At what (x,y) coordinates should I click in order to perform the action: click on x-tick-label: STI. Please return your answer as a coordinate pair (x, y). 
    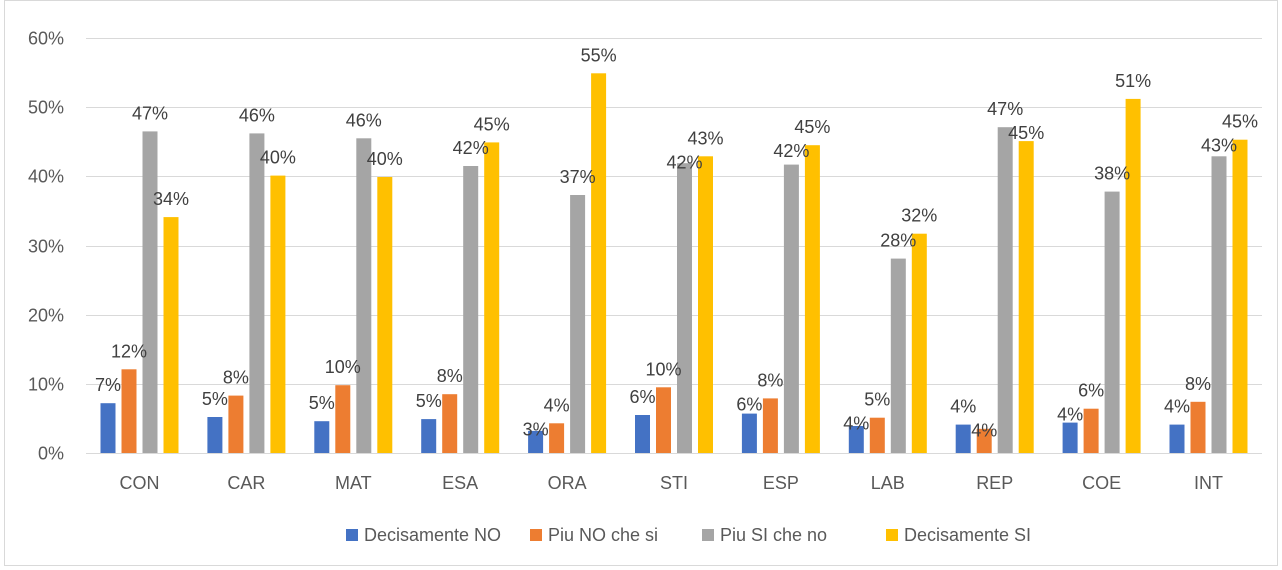
    Looking at the image, I should click on (674, 483).